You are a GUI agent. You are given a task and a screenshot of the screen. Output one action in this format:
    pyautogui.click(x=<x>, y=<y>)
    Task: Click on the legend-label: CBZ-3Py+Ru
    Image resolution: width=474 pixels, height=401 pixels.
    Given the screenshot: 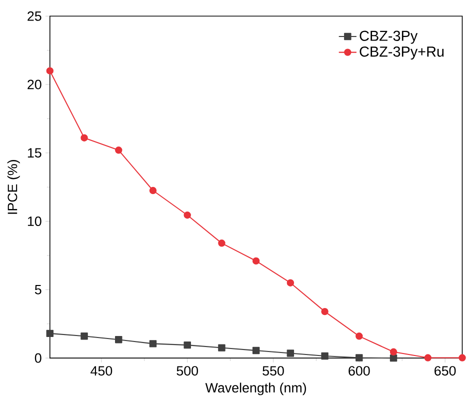 What is the action you would take?
    pyautogui.click(x=402, y=53)
    